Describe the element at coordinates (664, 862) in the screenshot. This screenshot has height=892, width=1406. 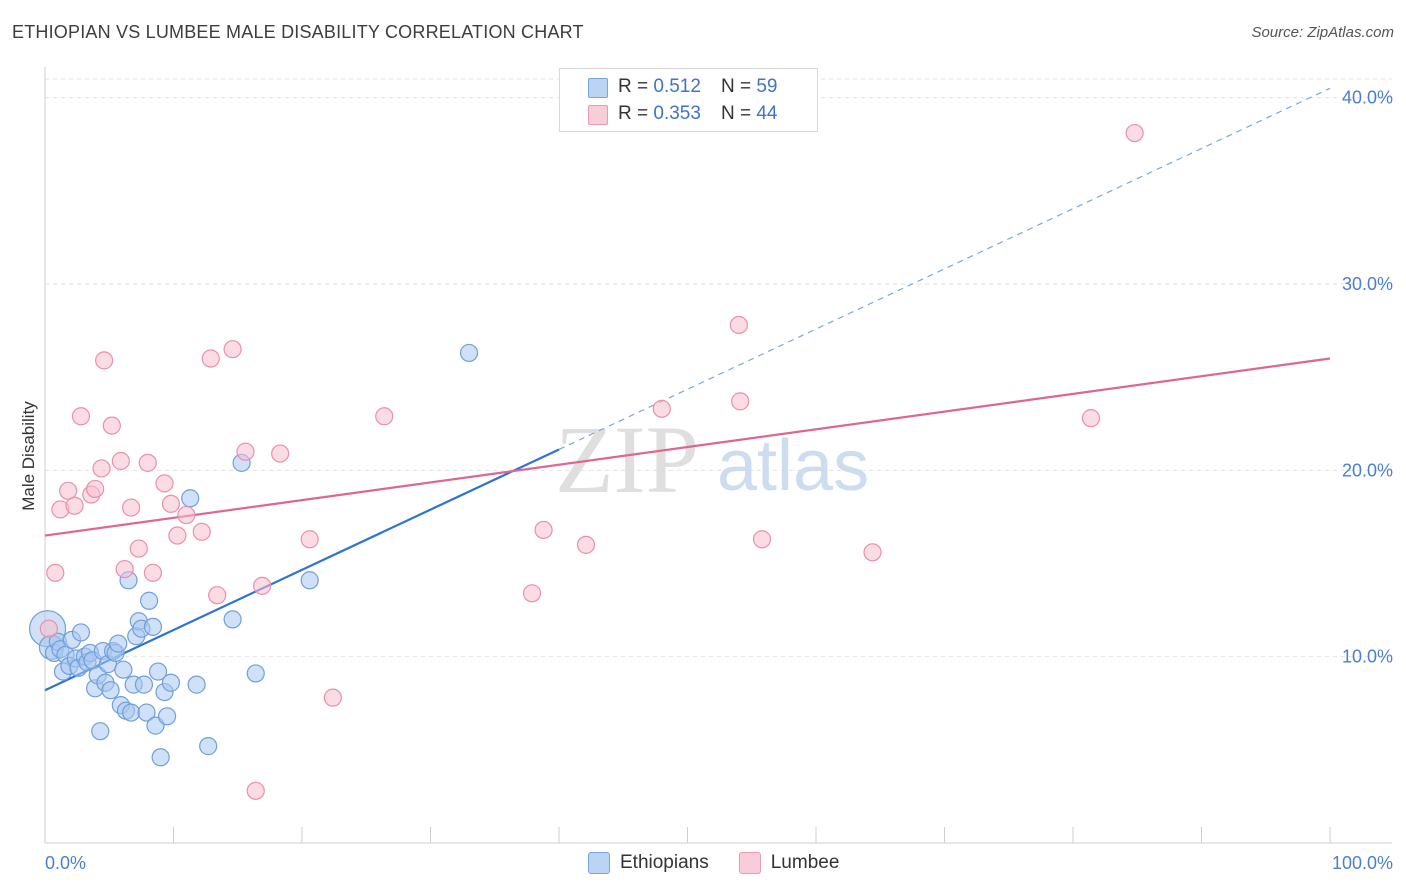
I see `series-label-ethiopians: Ethiopians` at that location.